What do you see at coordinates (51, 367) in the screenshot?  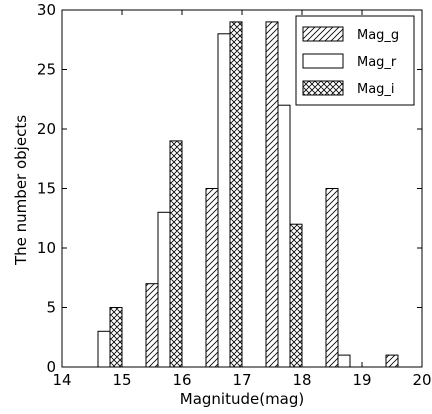 I see `y-tick-label: 0` at bounding box center [51, 367].